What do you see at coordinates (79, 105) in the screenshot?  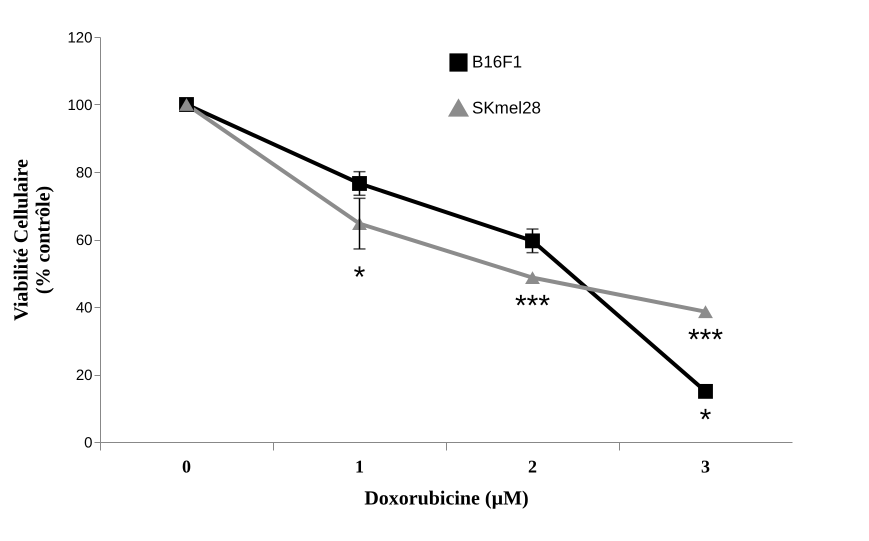 I see `y-tick-label: 100` at bounding box center [79, 105].